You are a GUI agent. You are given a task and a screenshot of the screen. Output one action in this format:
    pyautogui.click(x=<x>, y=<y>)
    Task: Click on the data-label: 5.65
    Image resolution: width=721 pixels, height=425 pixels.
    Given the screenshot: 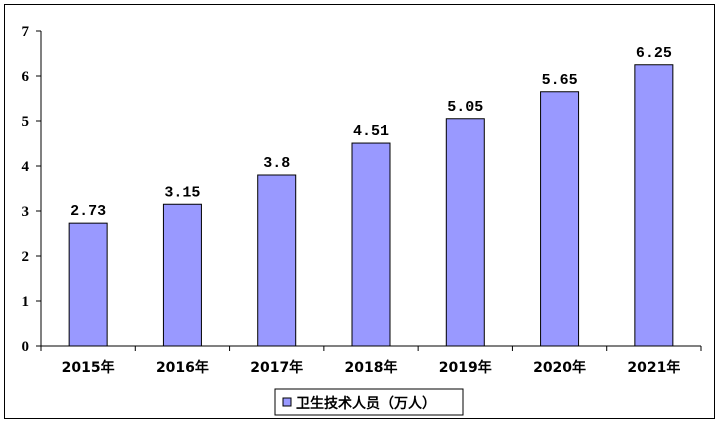 What is the action you would take?
    pyautogui.click(x=560, y=80)
    